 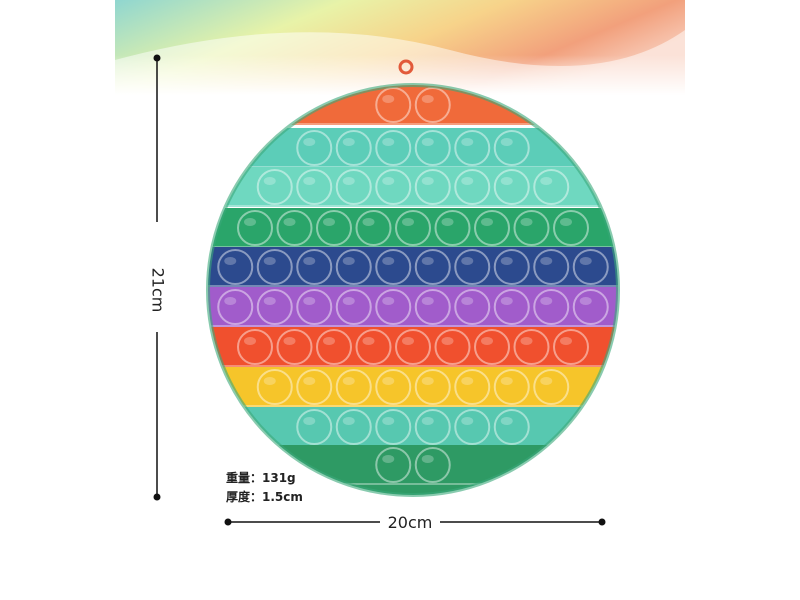 What do you see at coordinates (413, 207) in the screenshot?
I see `ridge` at bounding box center [413, 207].